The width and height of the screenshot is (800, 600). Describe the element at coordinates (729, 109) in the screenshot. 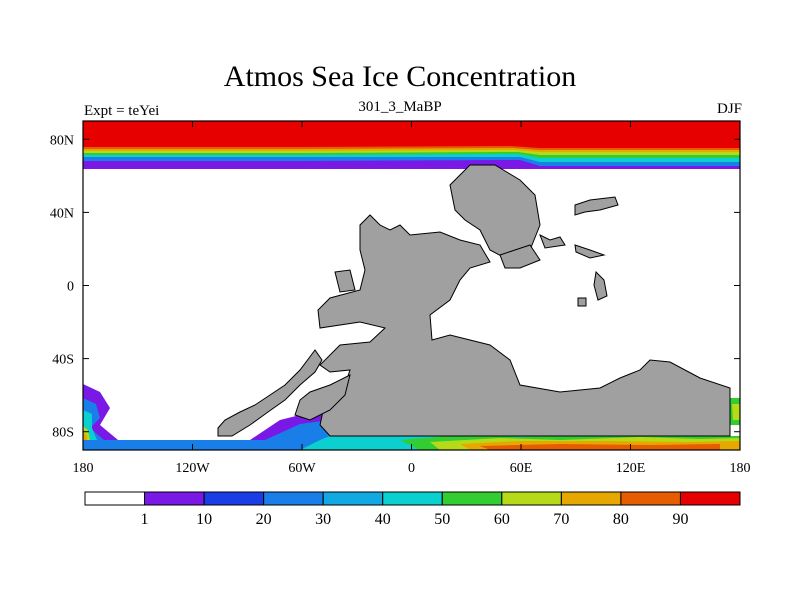

I see `season-label: DJF` at that location.